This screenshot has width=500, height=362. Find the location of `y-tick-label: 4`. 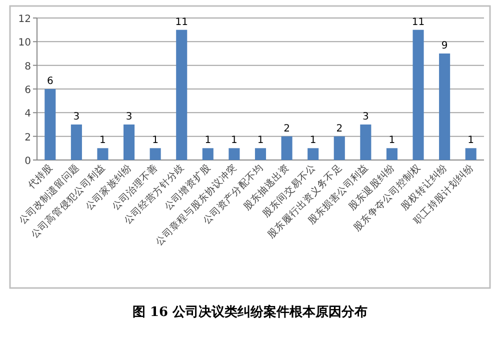

y-tick-label: 4 is located at coordinates (27, 114).